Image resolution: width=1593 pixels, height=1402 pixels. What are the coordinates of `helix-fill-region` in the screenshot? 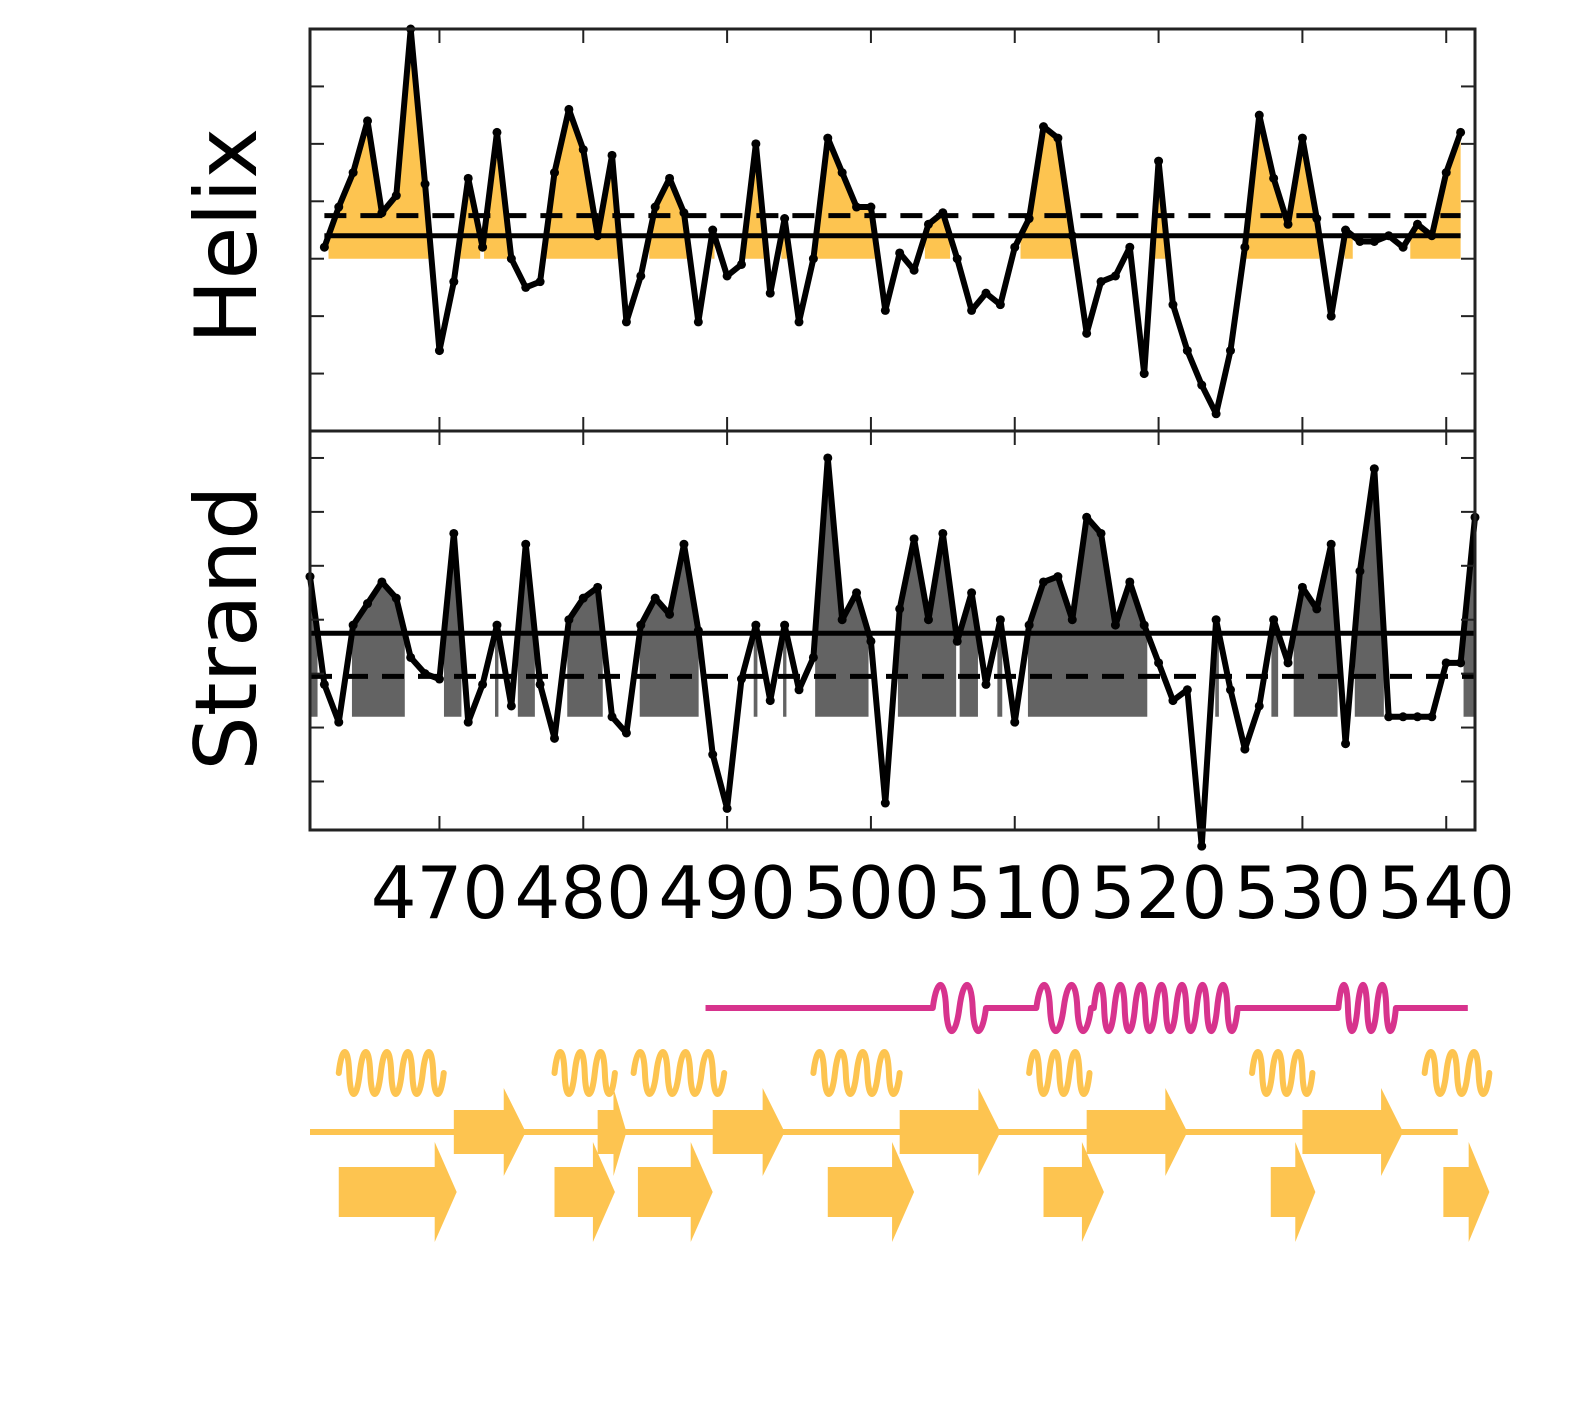 It's located at (754, 201).